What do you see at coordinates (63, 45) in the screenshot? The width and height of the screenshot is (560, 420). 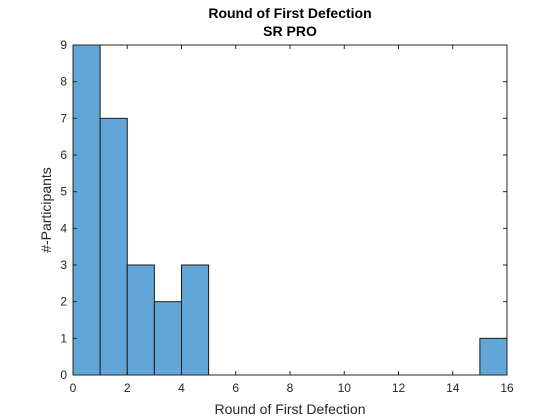 I see `y-tick-label: 9` at bounding box center [63, 45].